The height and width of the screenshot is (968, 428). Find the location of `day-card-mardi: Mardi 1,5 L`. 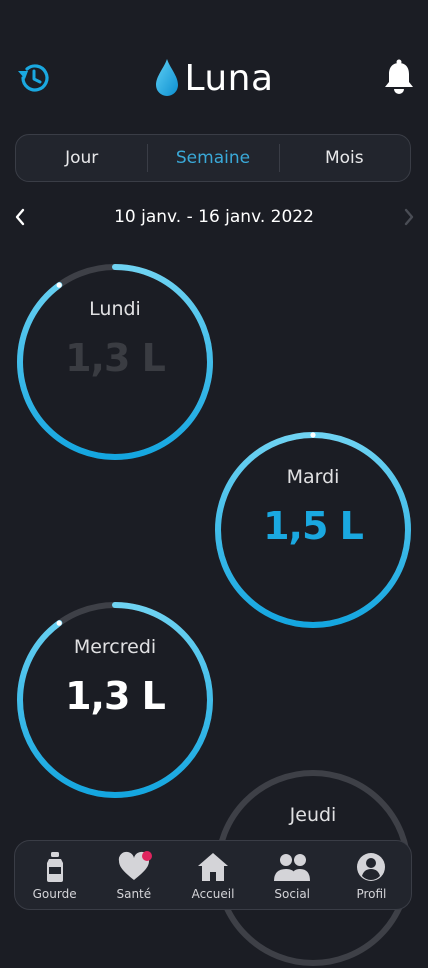

day-card-mardi: Mardi 1,5 L is located at coordinates (313, 530).